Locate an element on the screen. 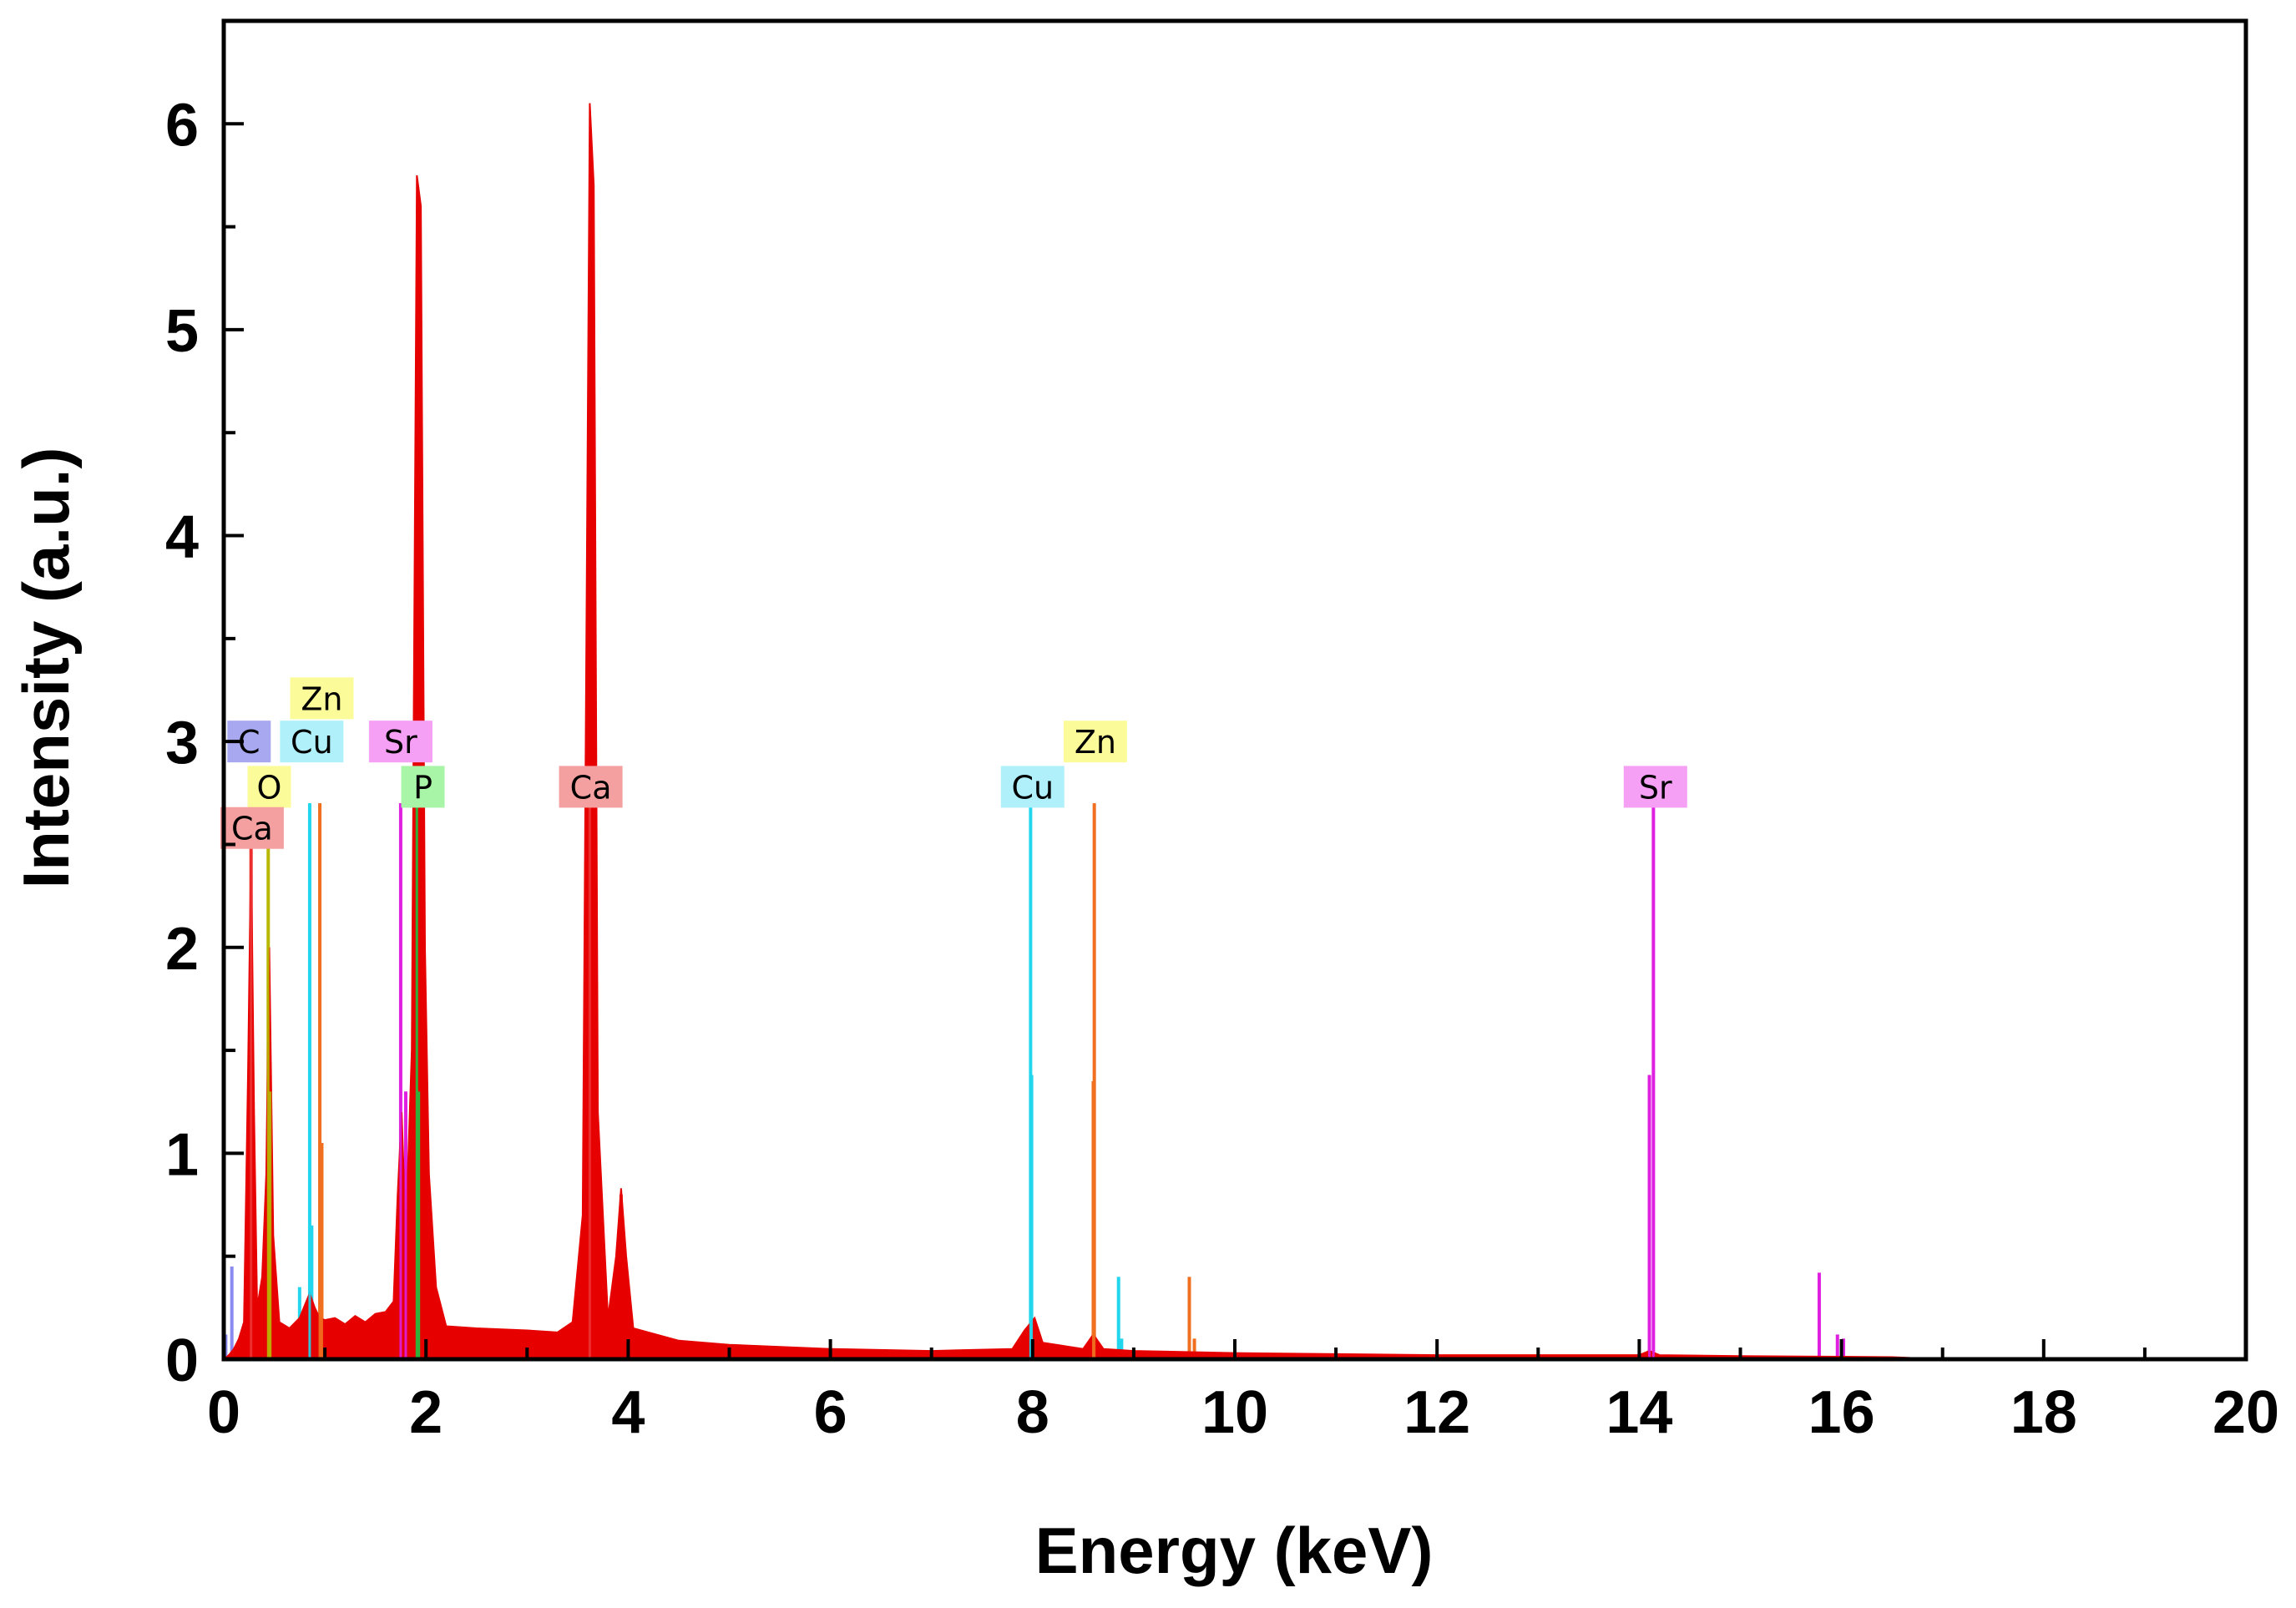  element-label-o: O is located at coordinates (269, 787).